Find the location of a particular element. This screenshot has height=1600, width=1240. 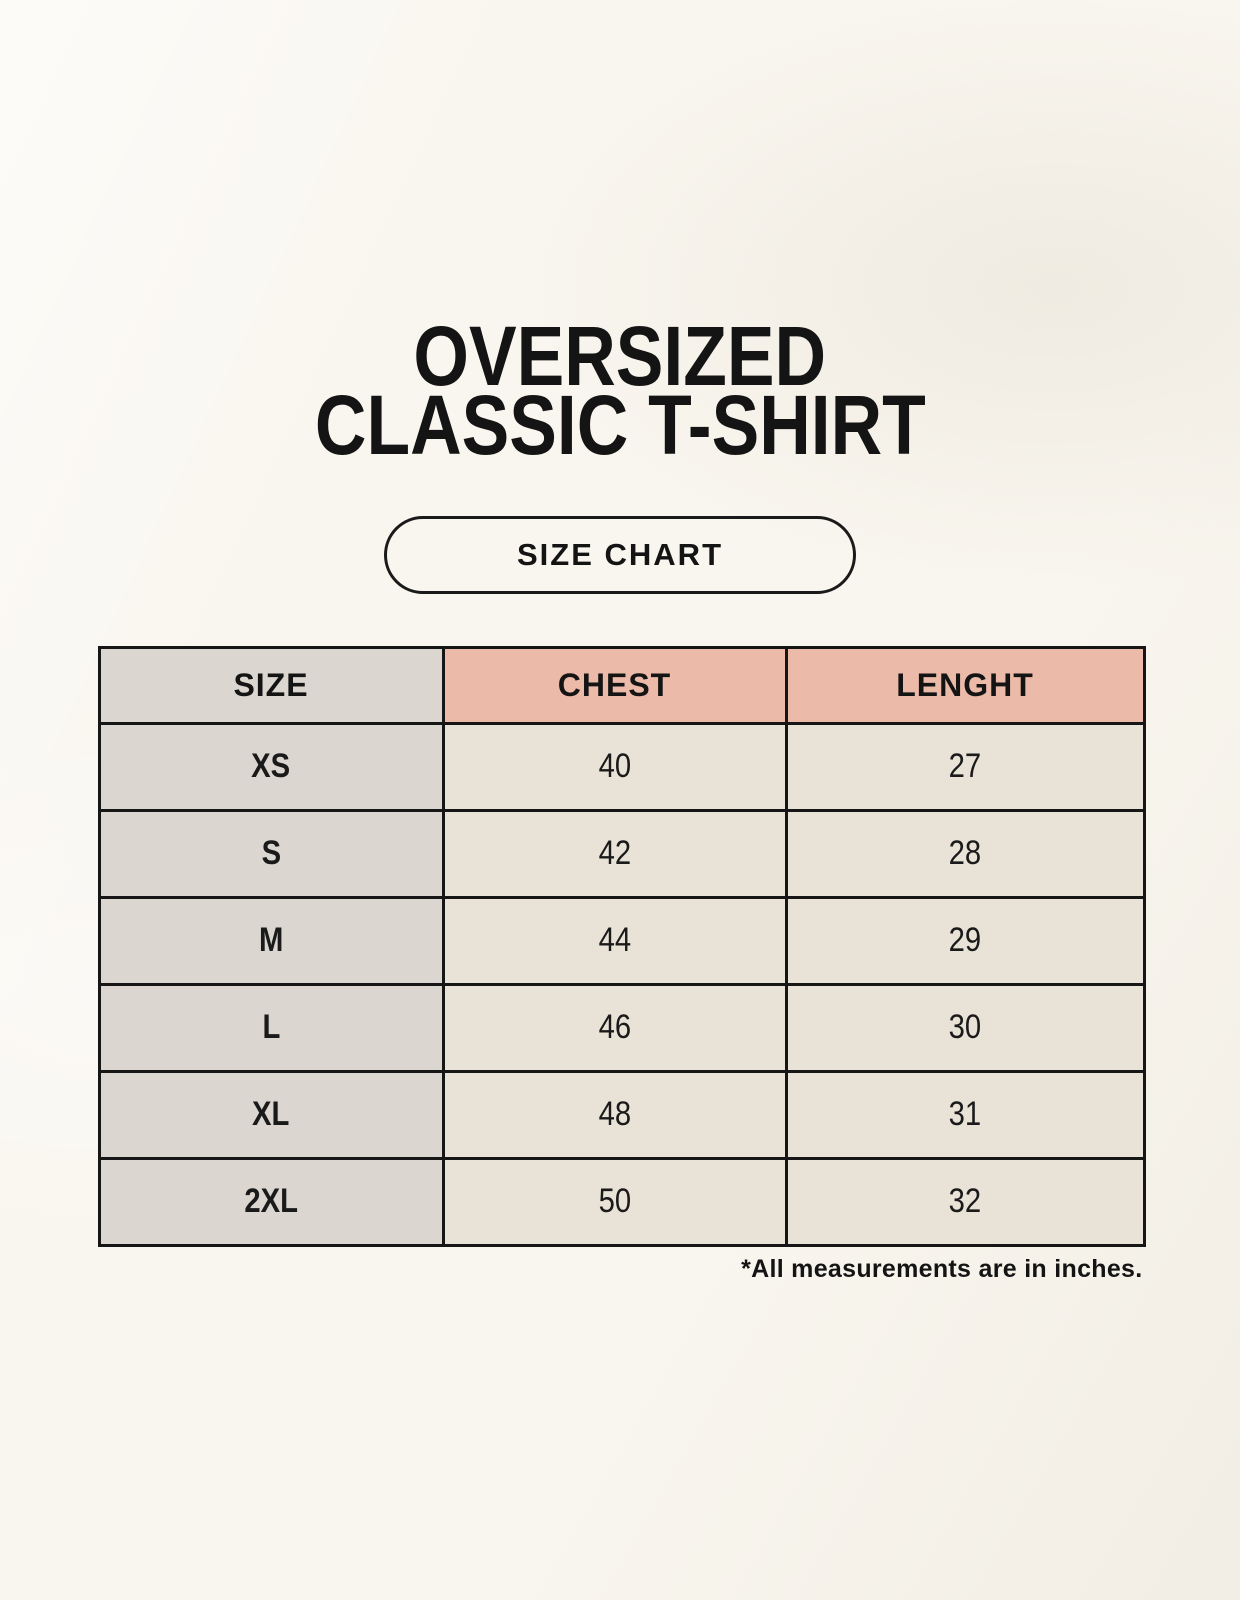

size-cell: M is located at coordinates (271, 940).